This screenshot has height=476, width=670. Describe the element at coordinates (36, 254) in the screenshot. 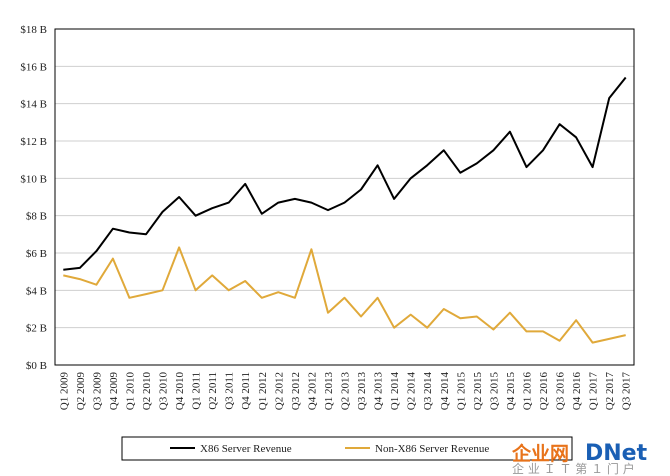

I see `y-tick-label: $6 B` at that location.